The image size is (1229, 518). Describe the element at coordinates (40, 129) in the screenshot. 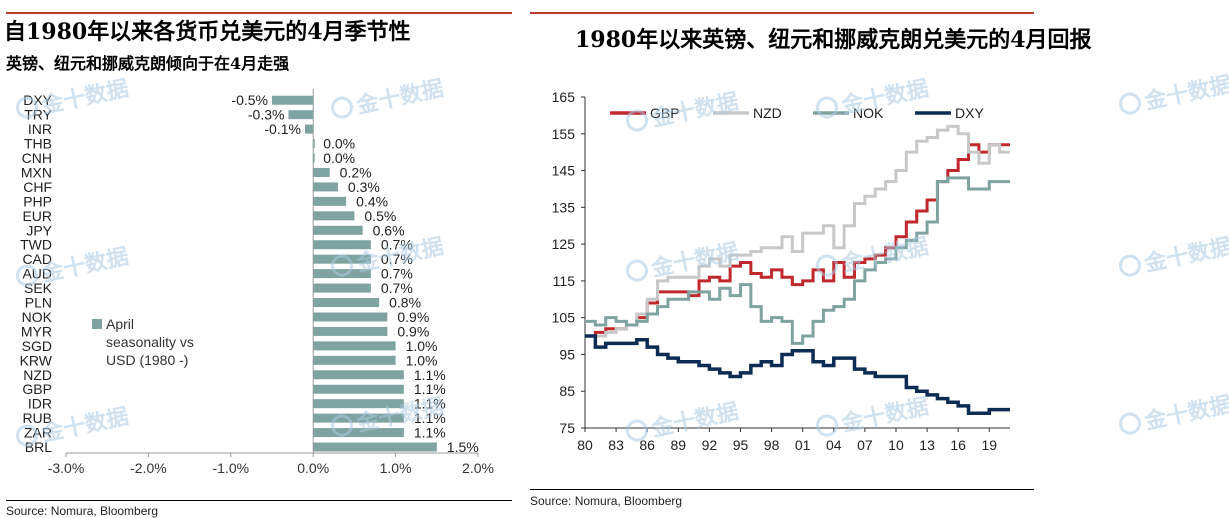

I see `category-label: INR` at that location.